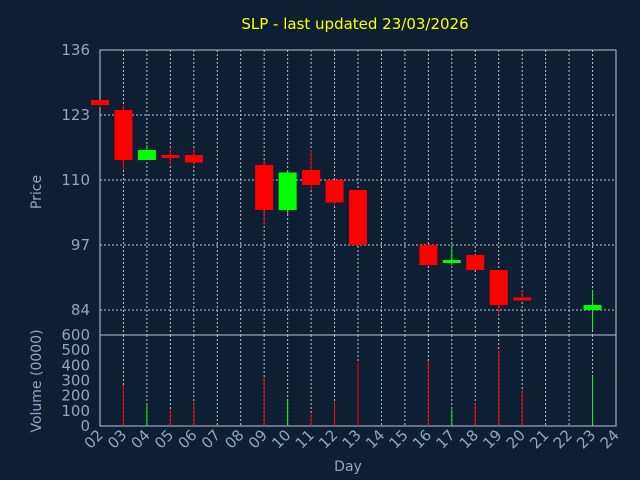 Image resolution: width=640 pixels, height=480 pixels. Describe the element at coordinates (399, 439) in the screenshot. I see `x-tick-label: 15` at that location.